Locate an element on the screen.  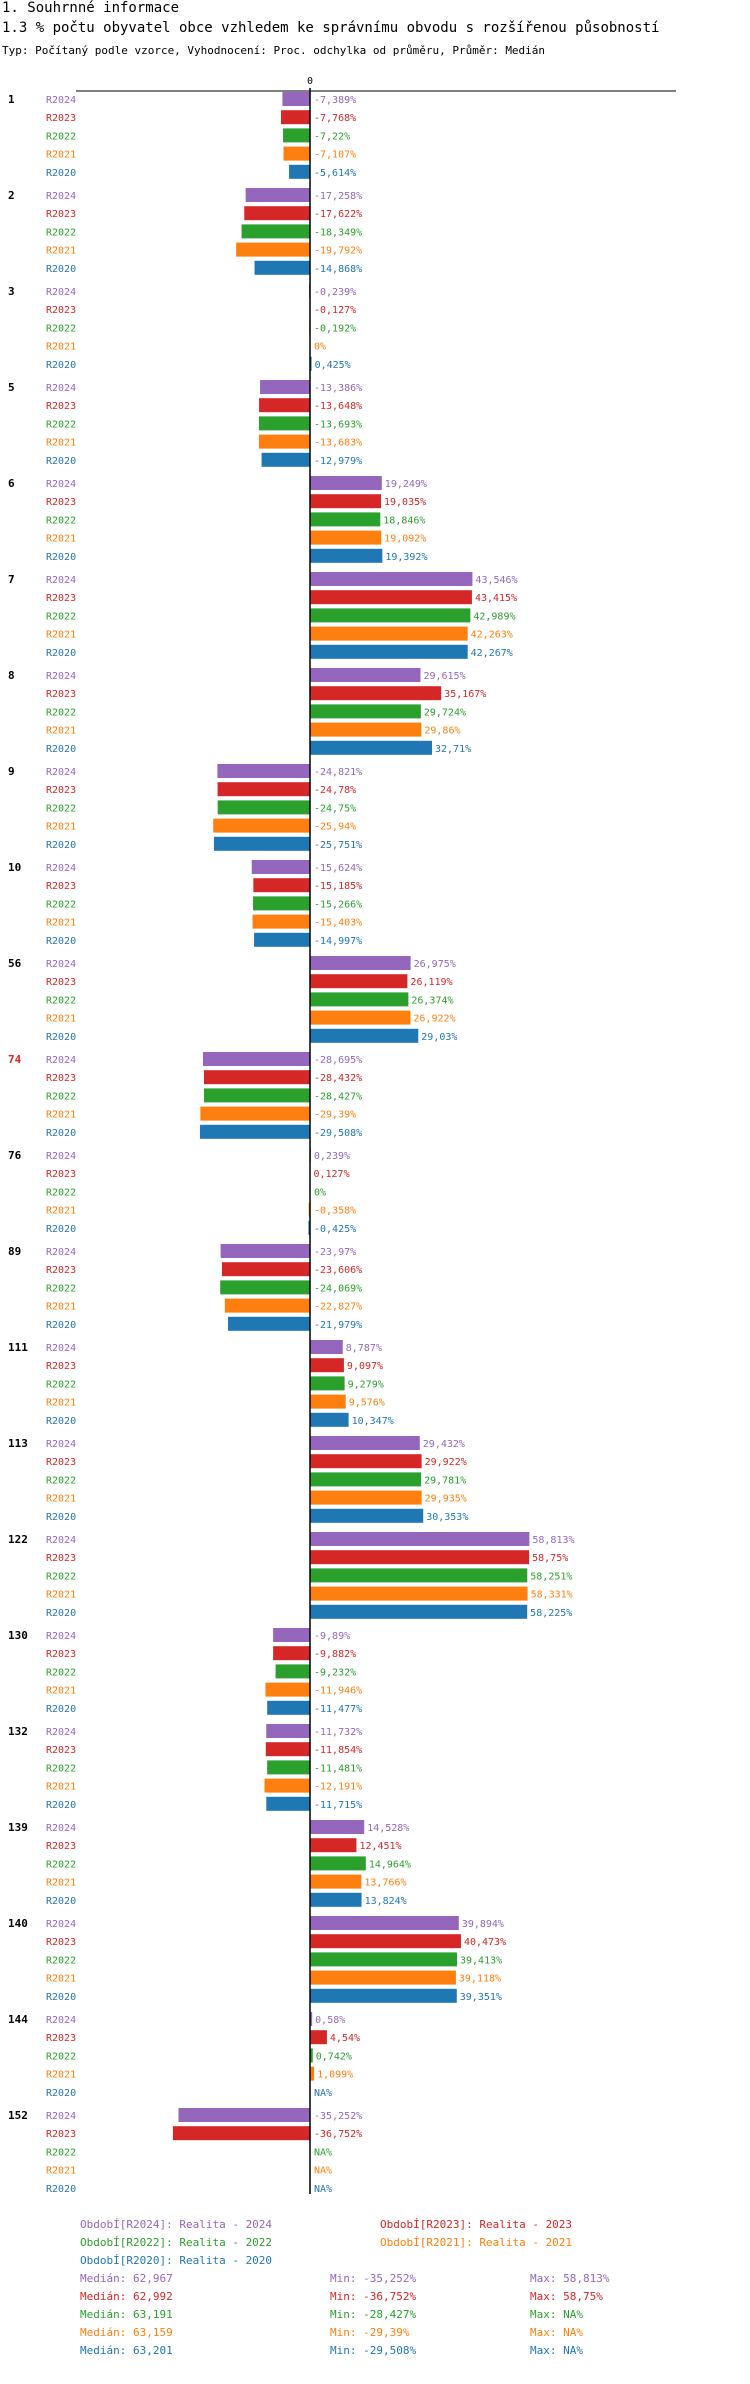
value-label: 13,766% is located at coordinates (385, 1883).